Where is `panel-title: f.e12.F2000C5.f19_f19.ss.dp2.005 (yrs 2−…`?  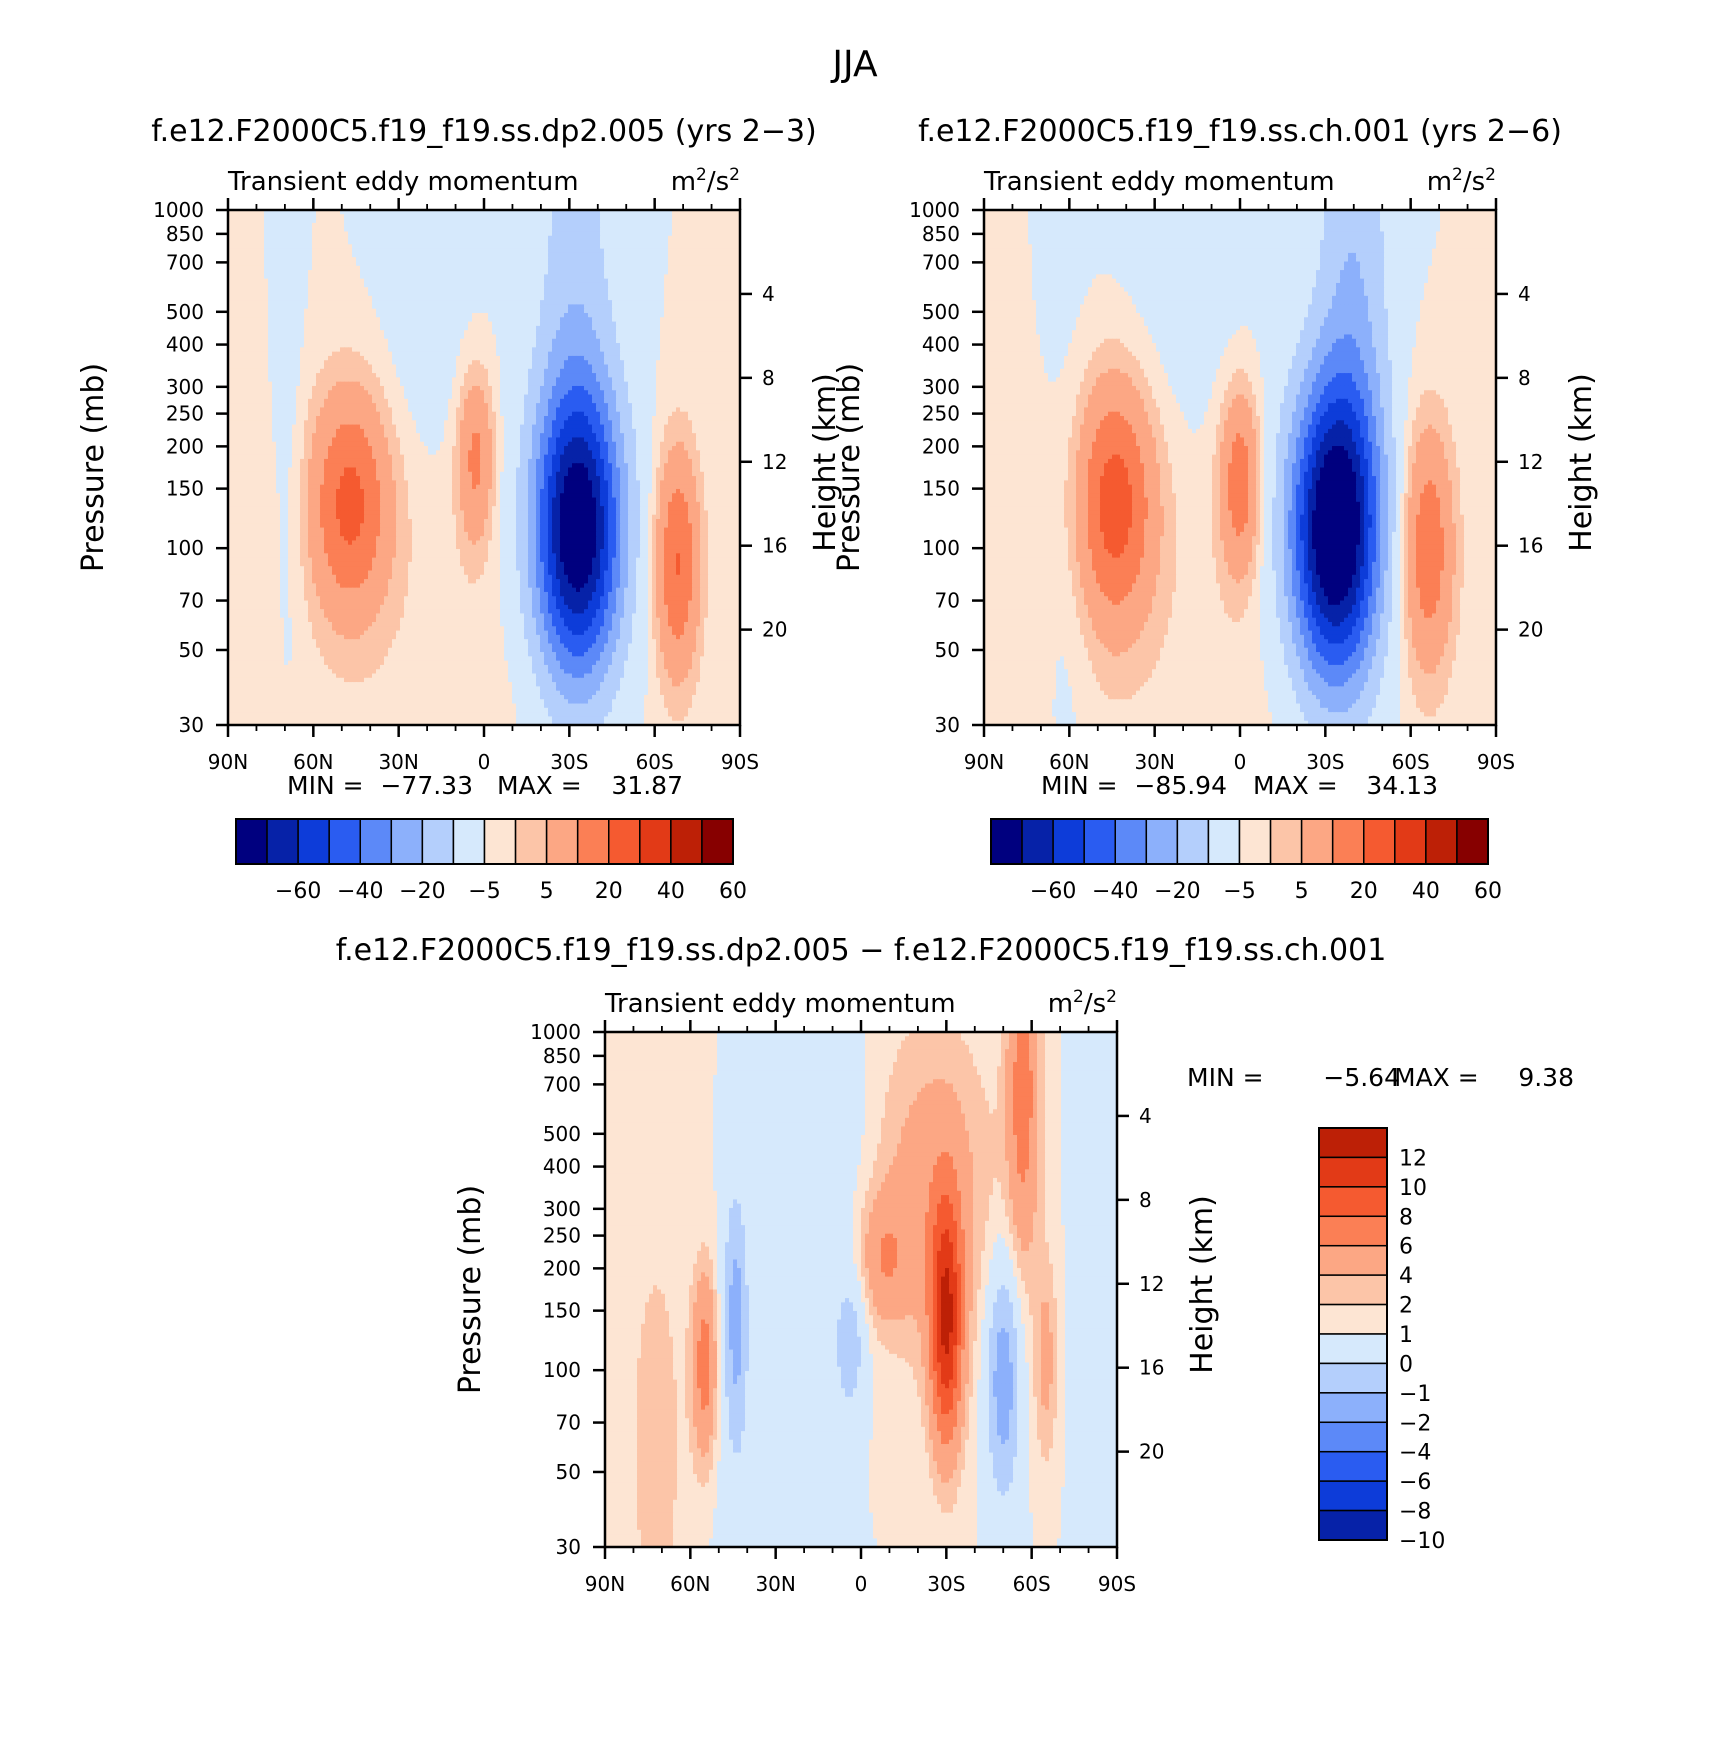
panel-title: f.e12.F2000C5.f19_f19.ss.dp2.005 (yrs 2−… is located at coordinates (484, 131).